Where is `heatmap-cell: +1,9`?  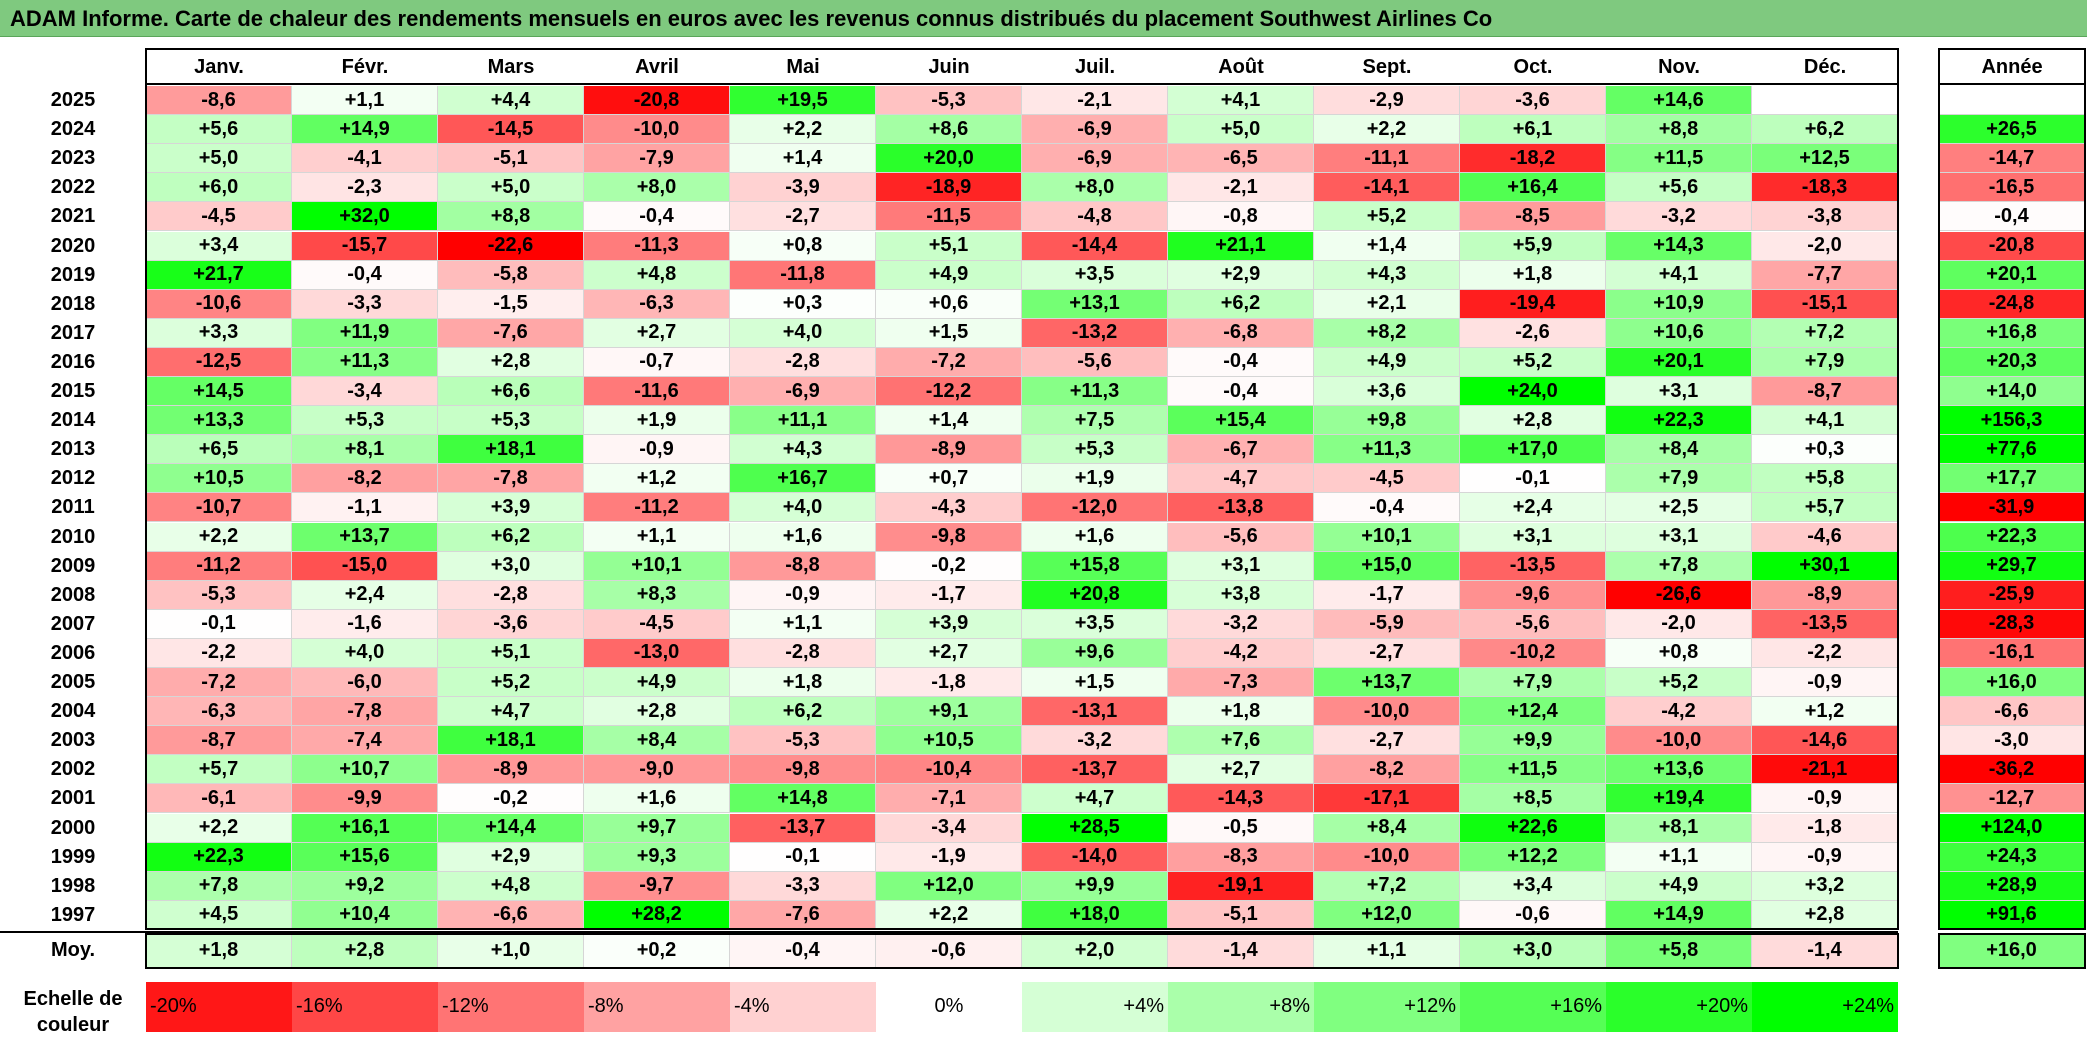 heatmap-cell: +1,9 is located at coordinates (1095, 479).